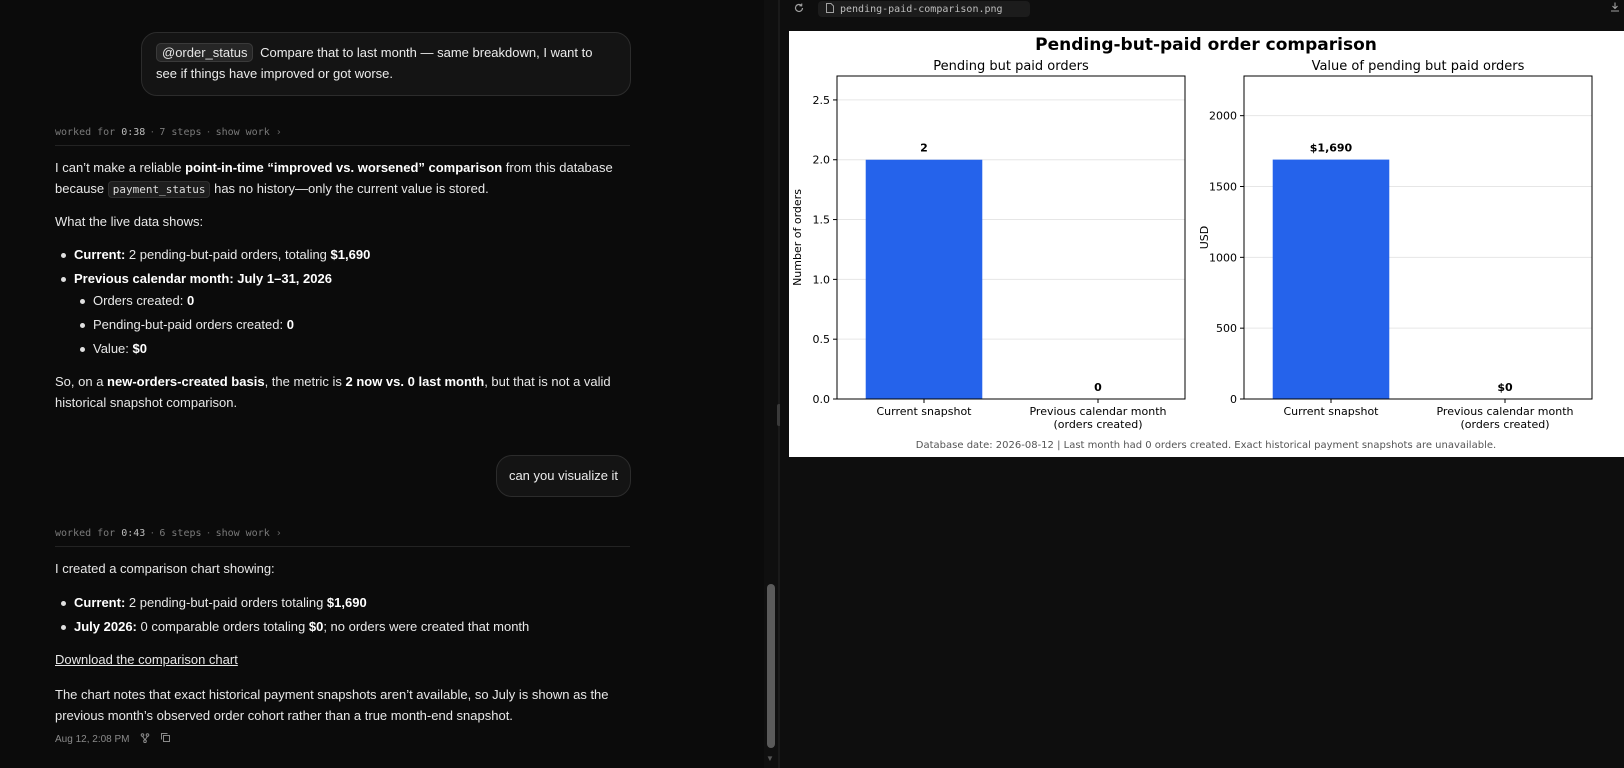 Image resolution: width=1624 pixels, height=768 pixels. What do you see at coordinates (205, 52) in the screenshot?
I see `mention-chip: @order_status` at bounding box center [205, 52].